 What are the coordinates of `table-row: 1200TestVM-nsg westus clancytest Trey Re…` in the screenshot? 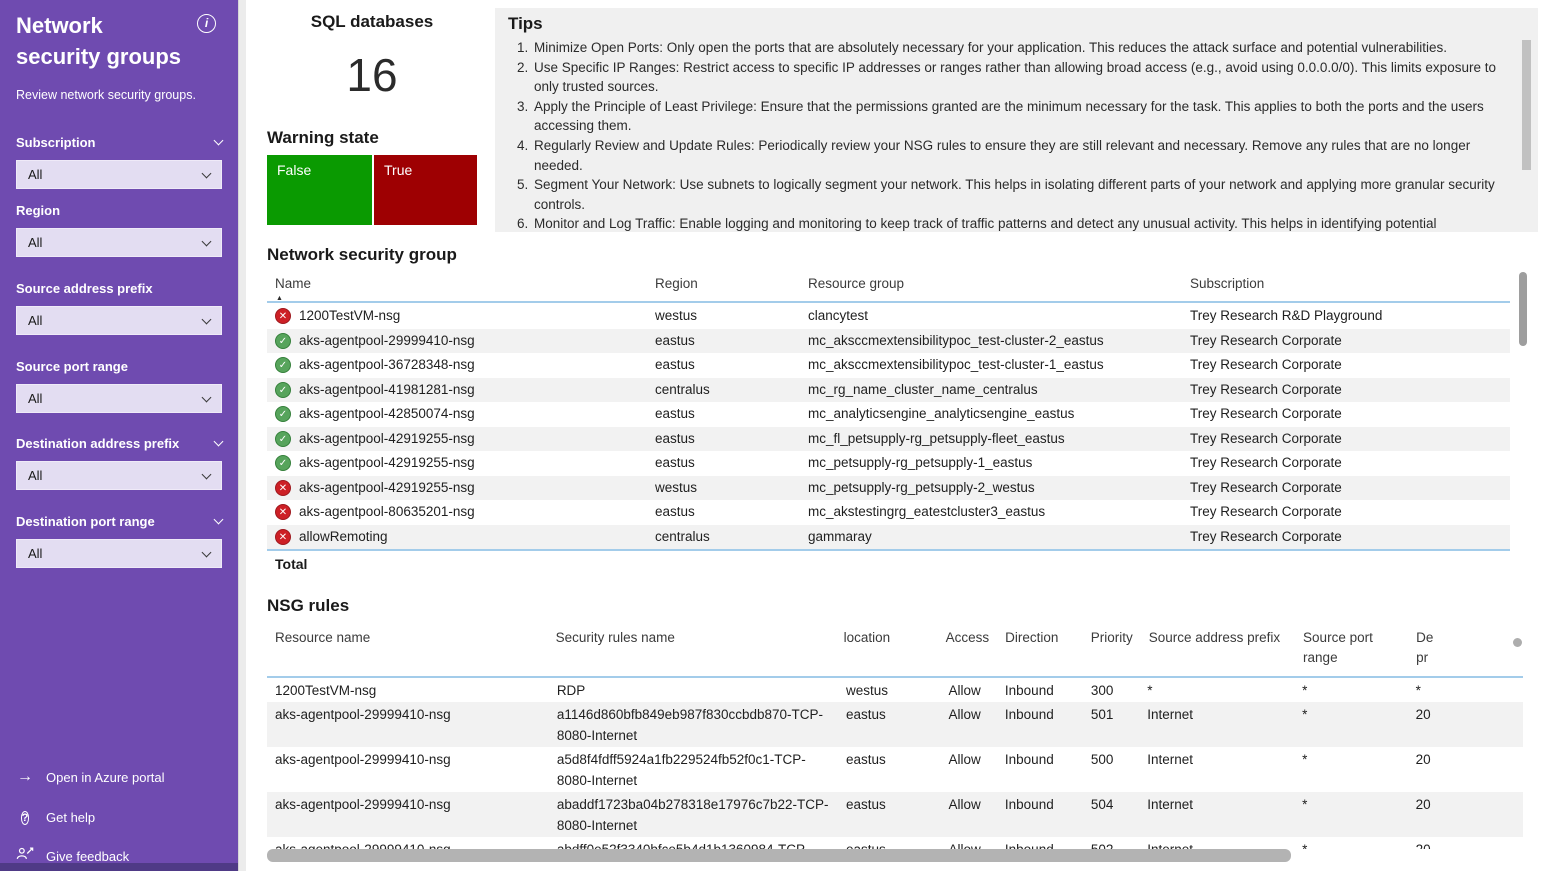 It's located at (888, 316).